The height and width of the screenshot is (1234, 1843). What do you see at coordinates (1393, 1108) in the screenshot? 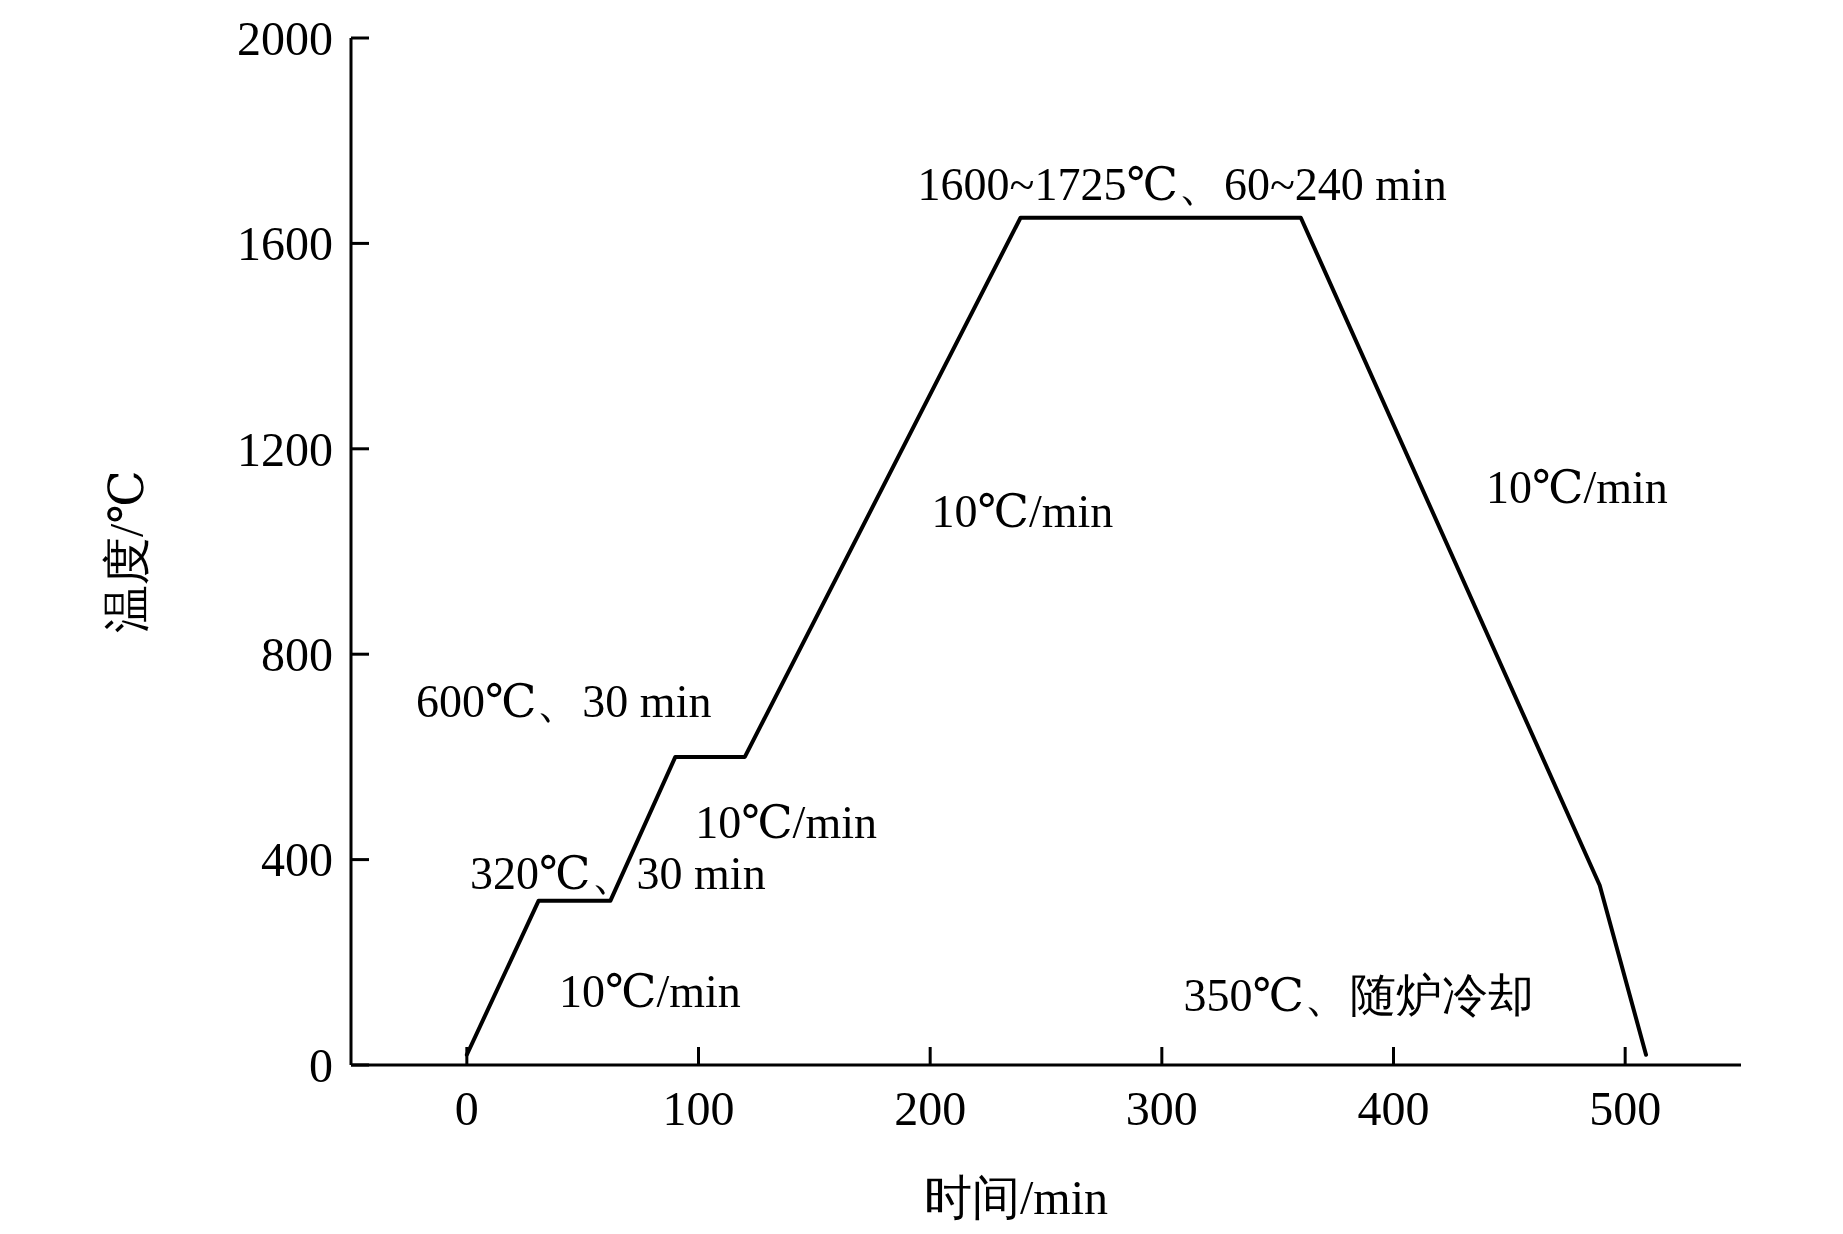
I see `x-tick-label: 400` at bounding box center [1393, 1108].